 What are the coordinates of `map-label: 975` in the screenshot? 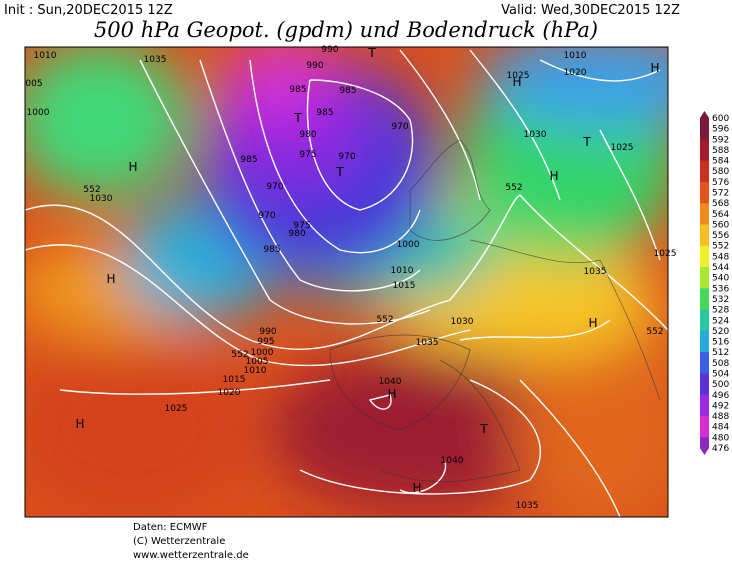 It's located at (301, 226).